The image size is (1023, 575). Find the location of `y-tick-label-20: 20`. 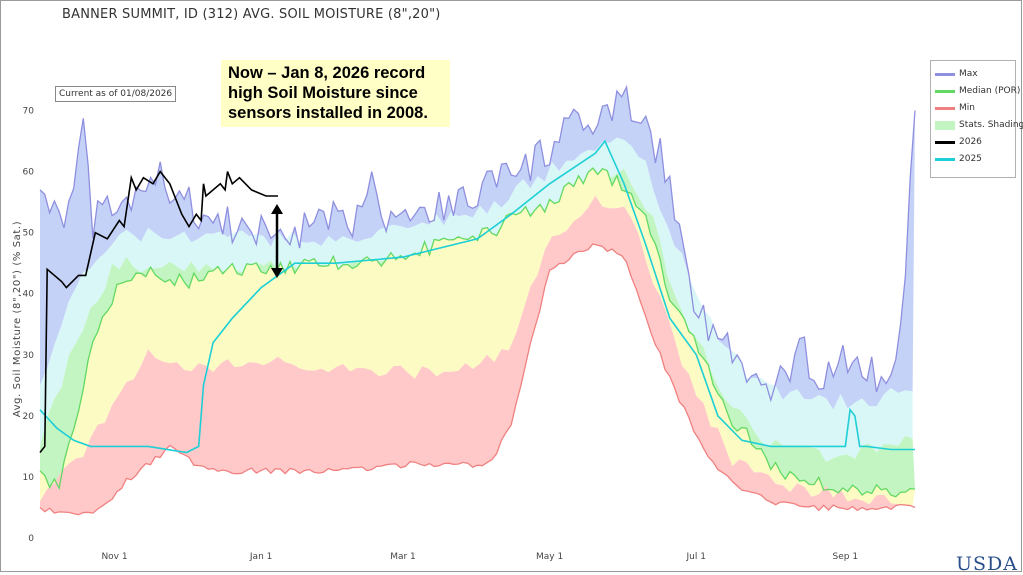

y-tick-label-20: 20 is located at coordinates (29, 417).